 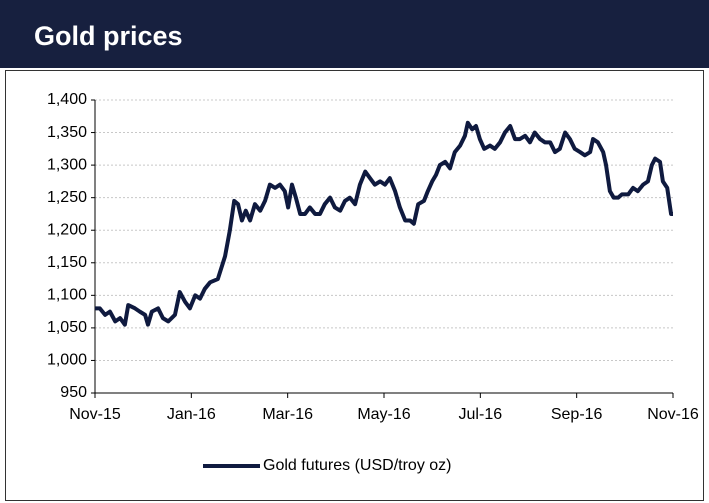 What do you see at coordinates (67, 229) in the screenshot?
I see `y-tick-label: 1,200` at bounding box center [67, 229].